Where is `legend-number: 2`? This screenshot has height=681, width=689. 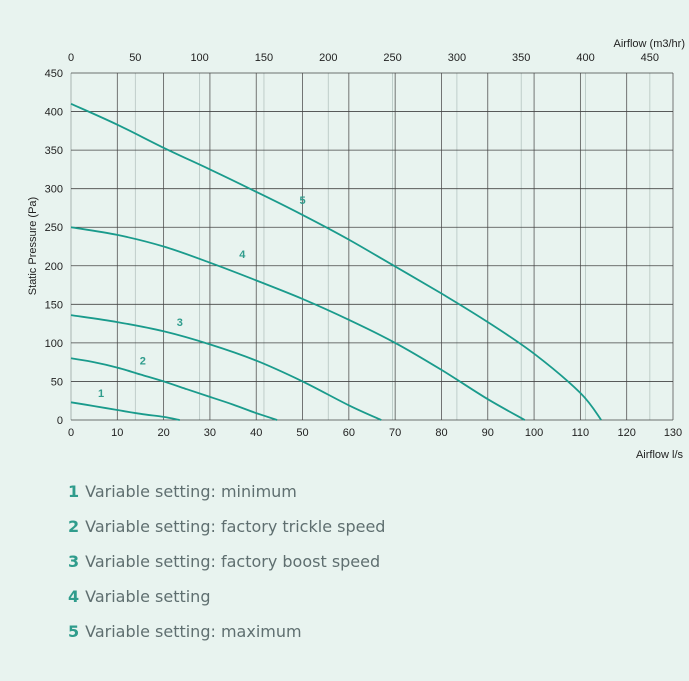 legend-number: 2 is located at coordinates (74, 526).